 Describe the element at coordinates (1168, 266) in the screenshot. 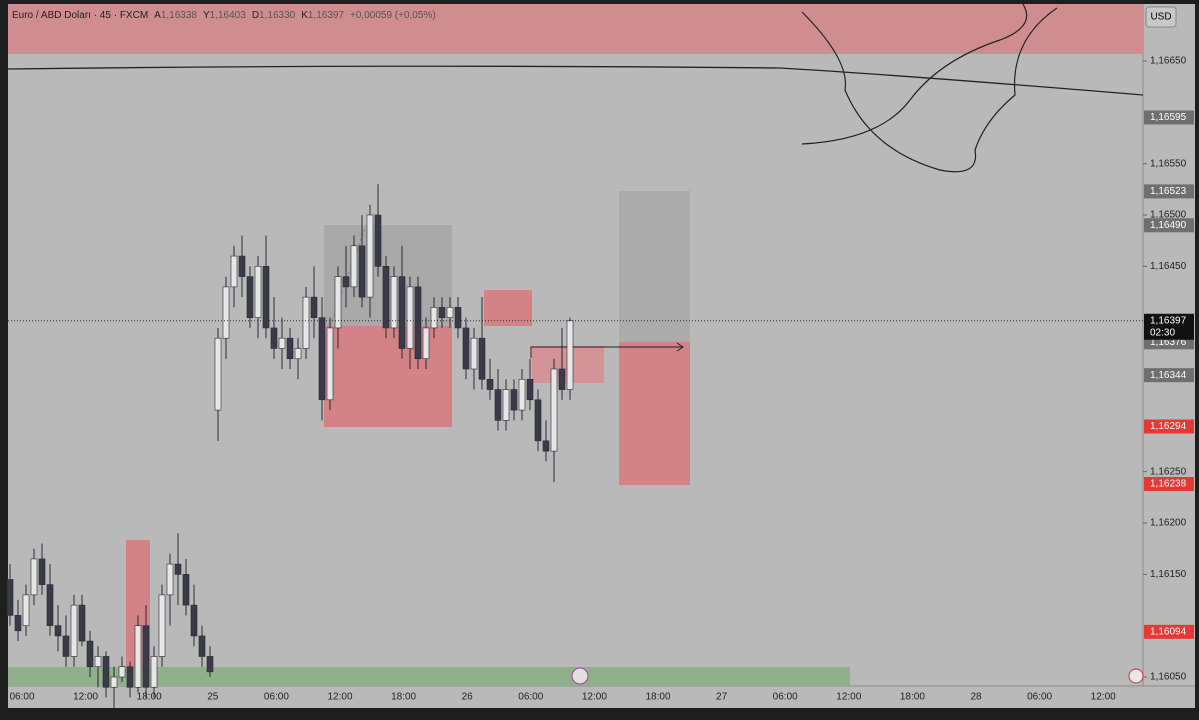

I see `tick-label: 1,16450` at that location.